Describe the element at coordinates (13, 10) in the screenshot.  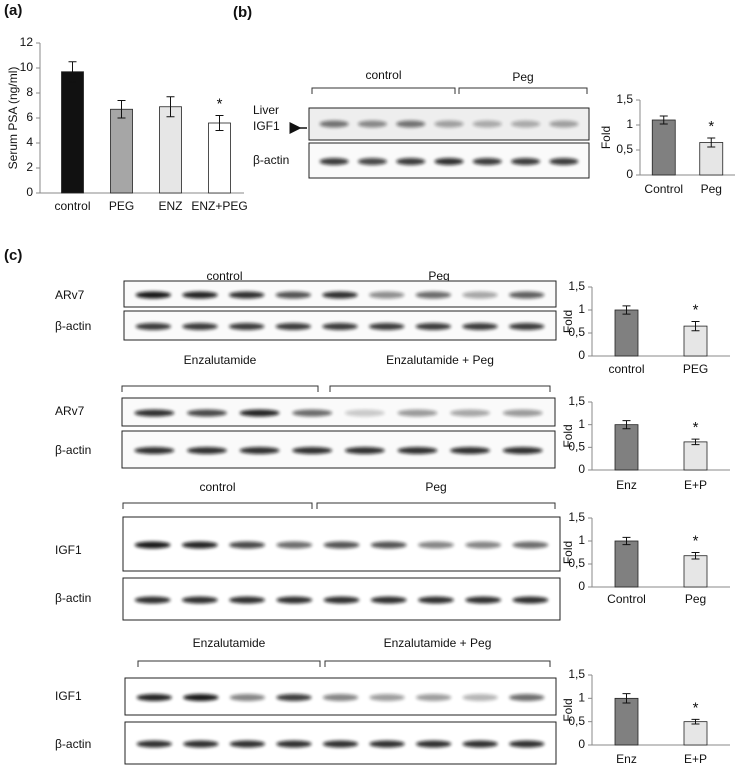
I see `panel-label: (a)` at that location.